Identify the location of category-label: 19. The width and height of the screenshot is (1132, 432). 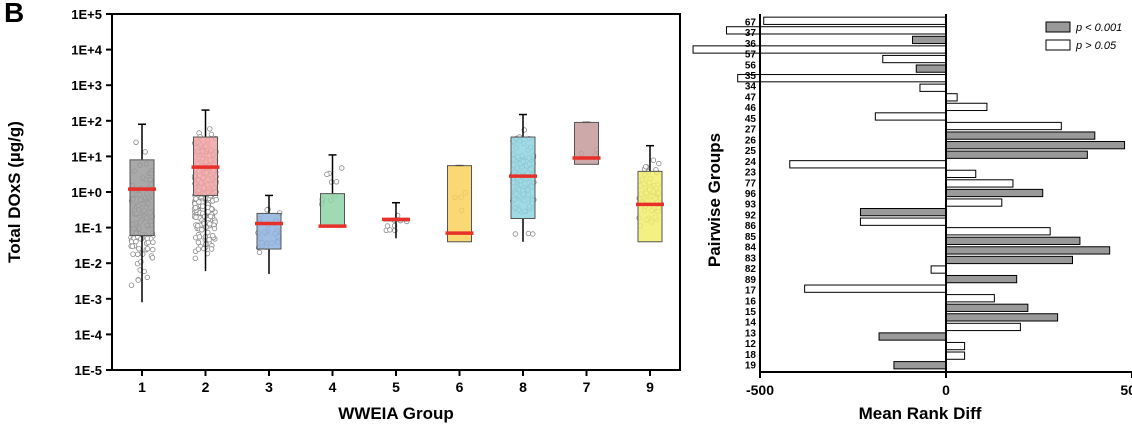
(751, 366).